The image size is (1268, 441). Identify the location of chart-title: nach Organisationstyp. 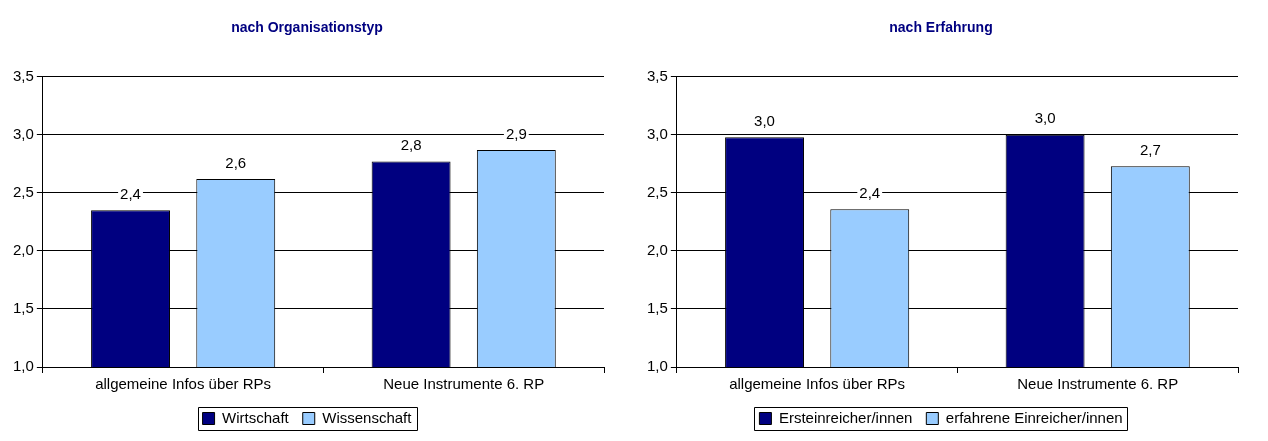
(307, 27).